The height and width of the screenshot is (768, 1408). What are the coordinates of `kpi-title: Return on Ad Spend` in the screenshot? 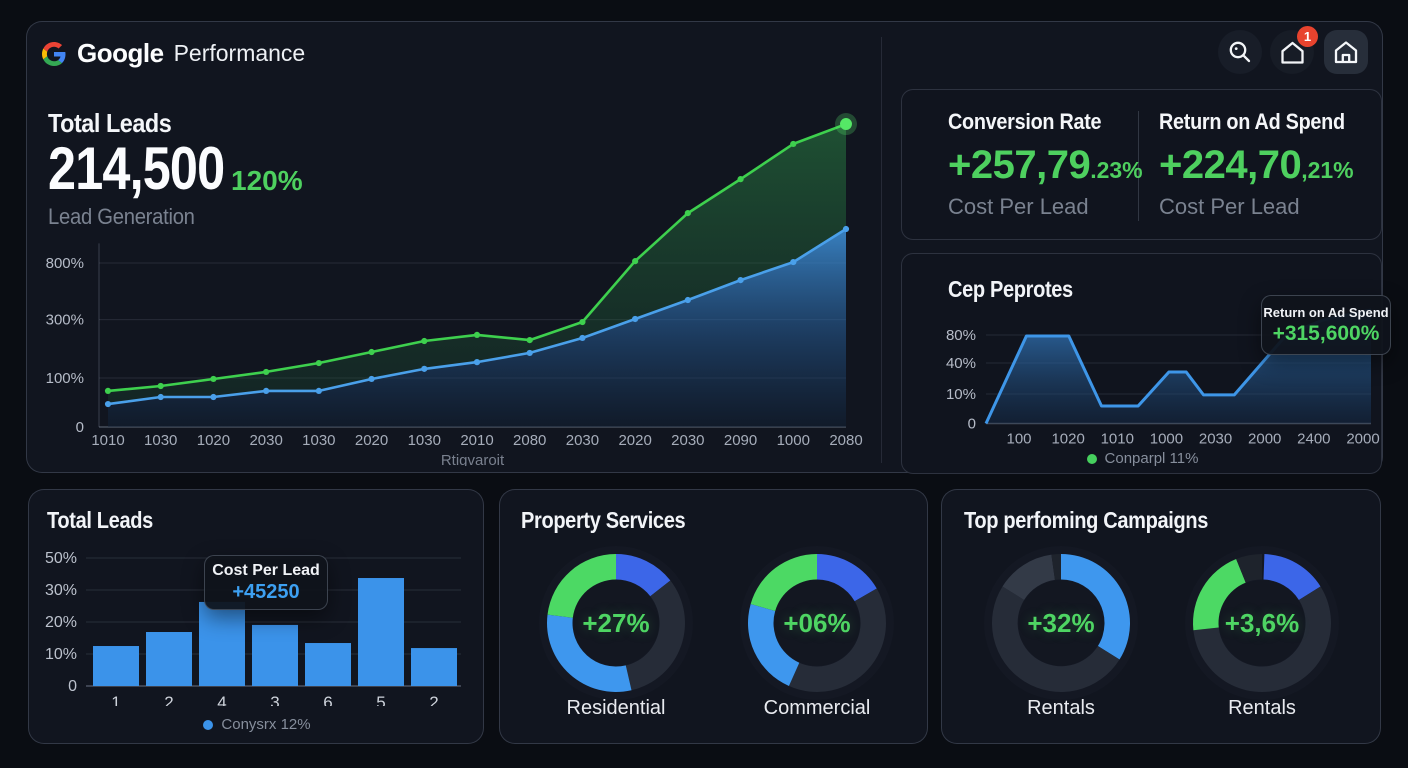 It's located at (1252, 121).